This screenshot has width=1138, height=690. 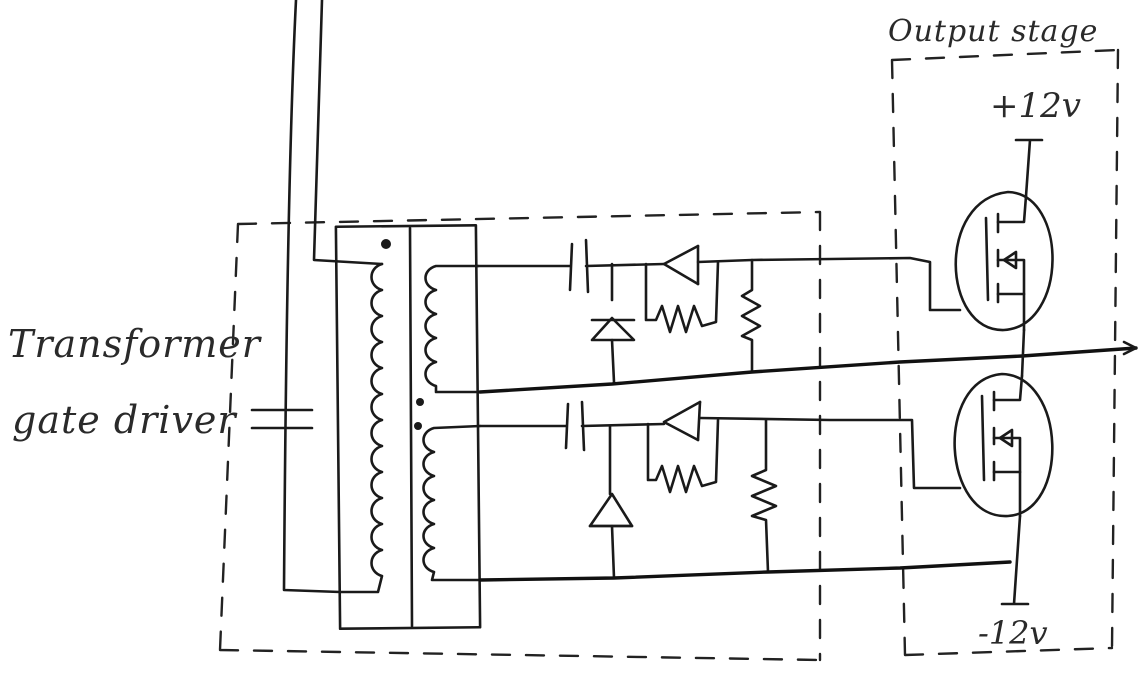 What do you see at coordinates (361, 428) in the screenshot?
I see `primary-winding` at bounding box center [361, 428].